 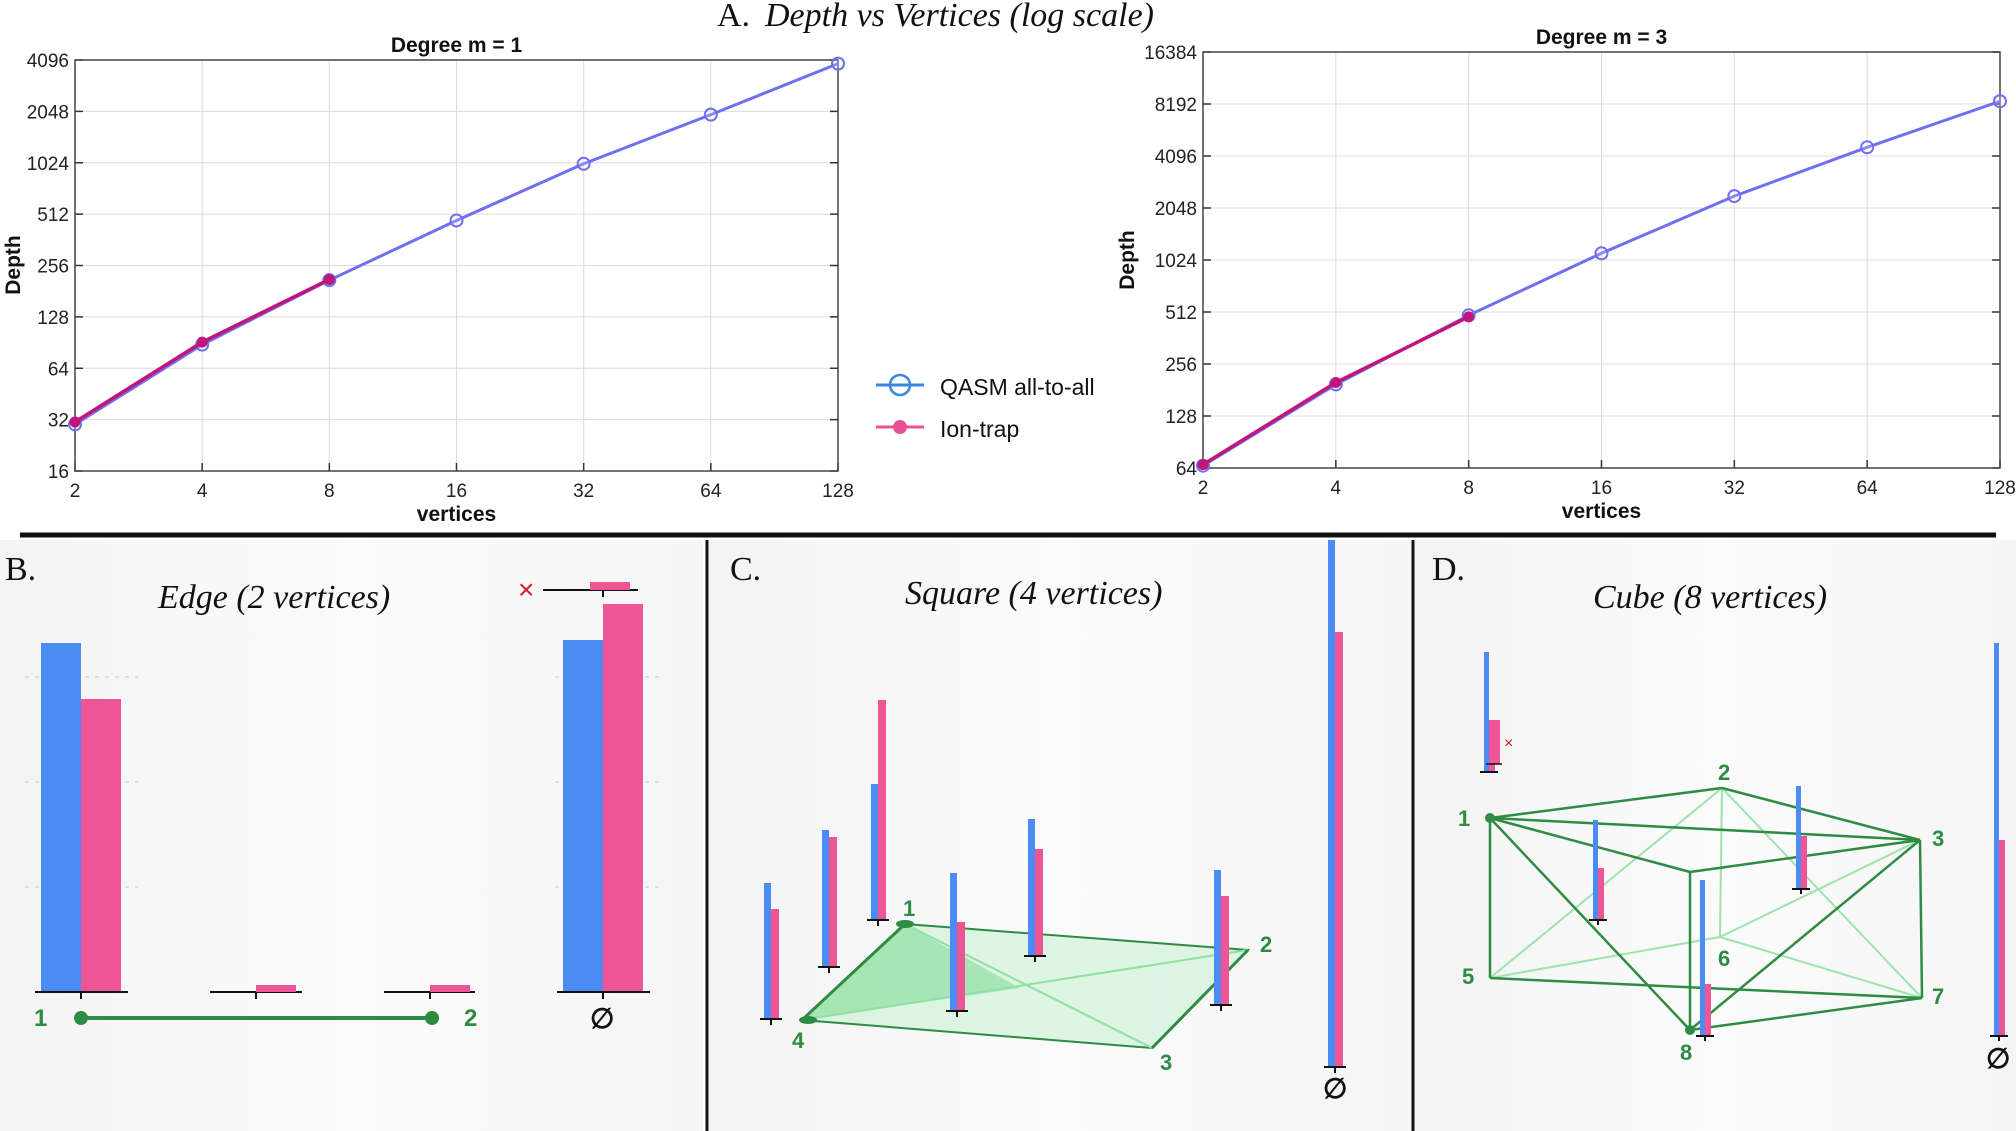 I want to click on panel-d-cross-mark: ×, so click(x=1508, y=743).